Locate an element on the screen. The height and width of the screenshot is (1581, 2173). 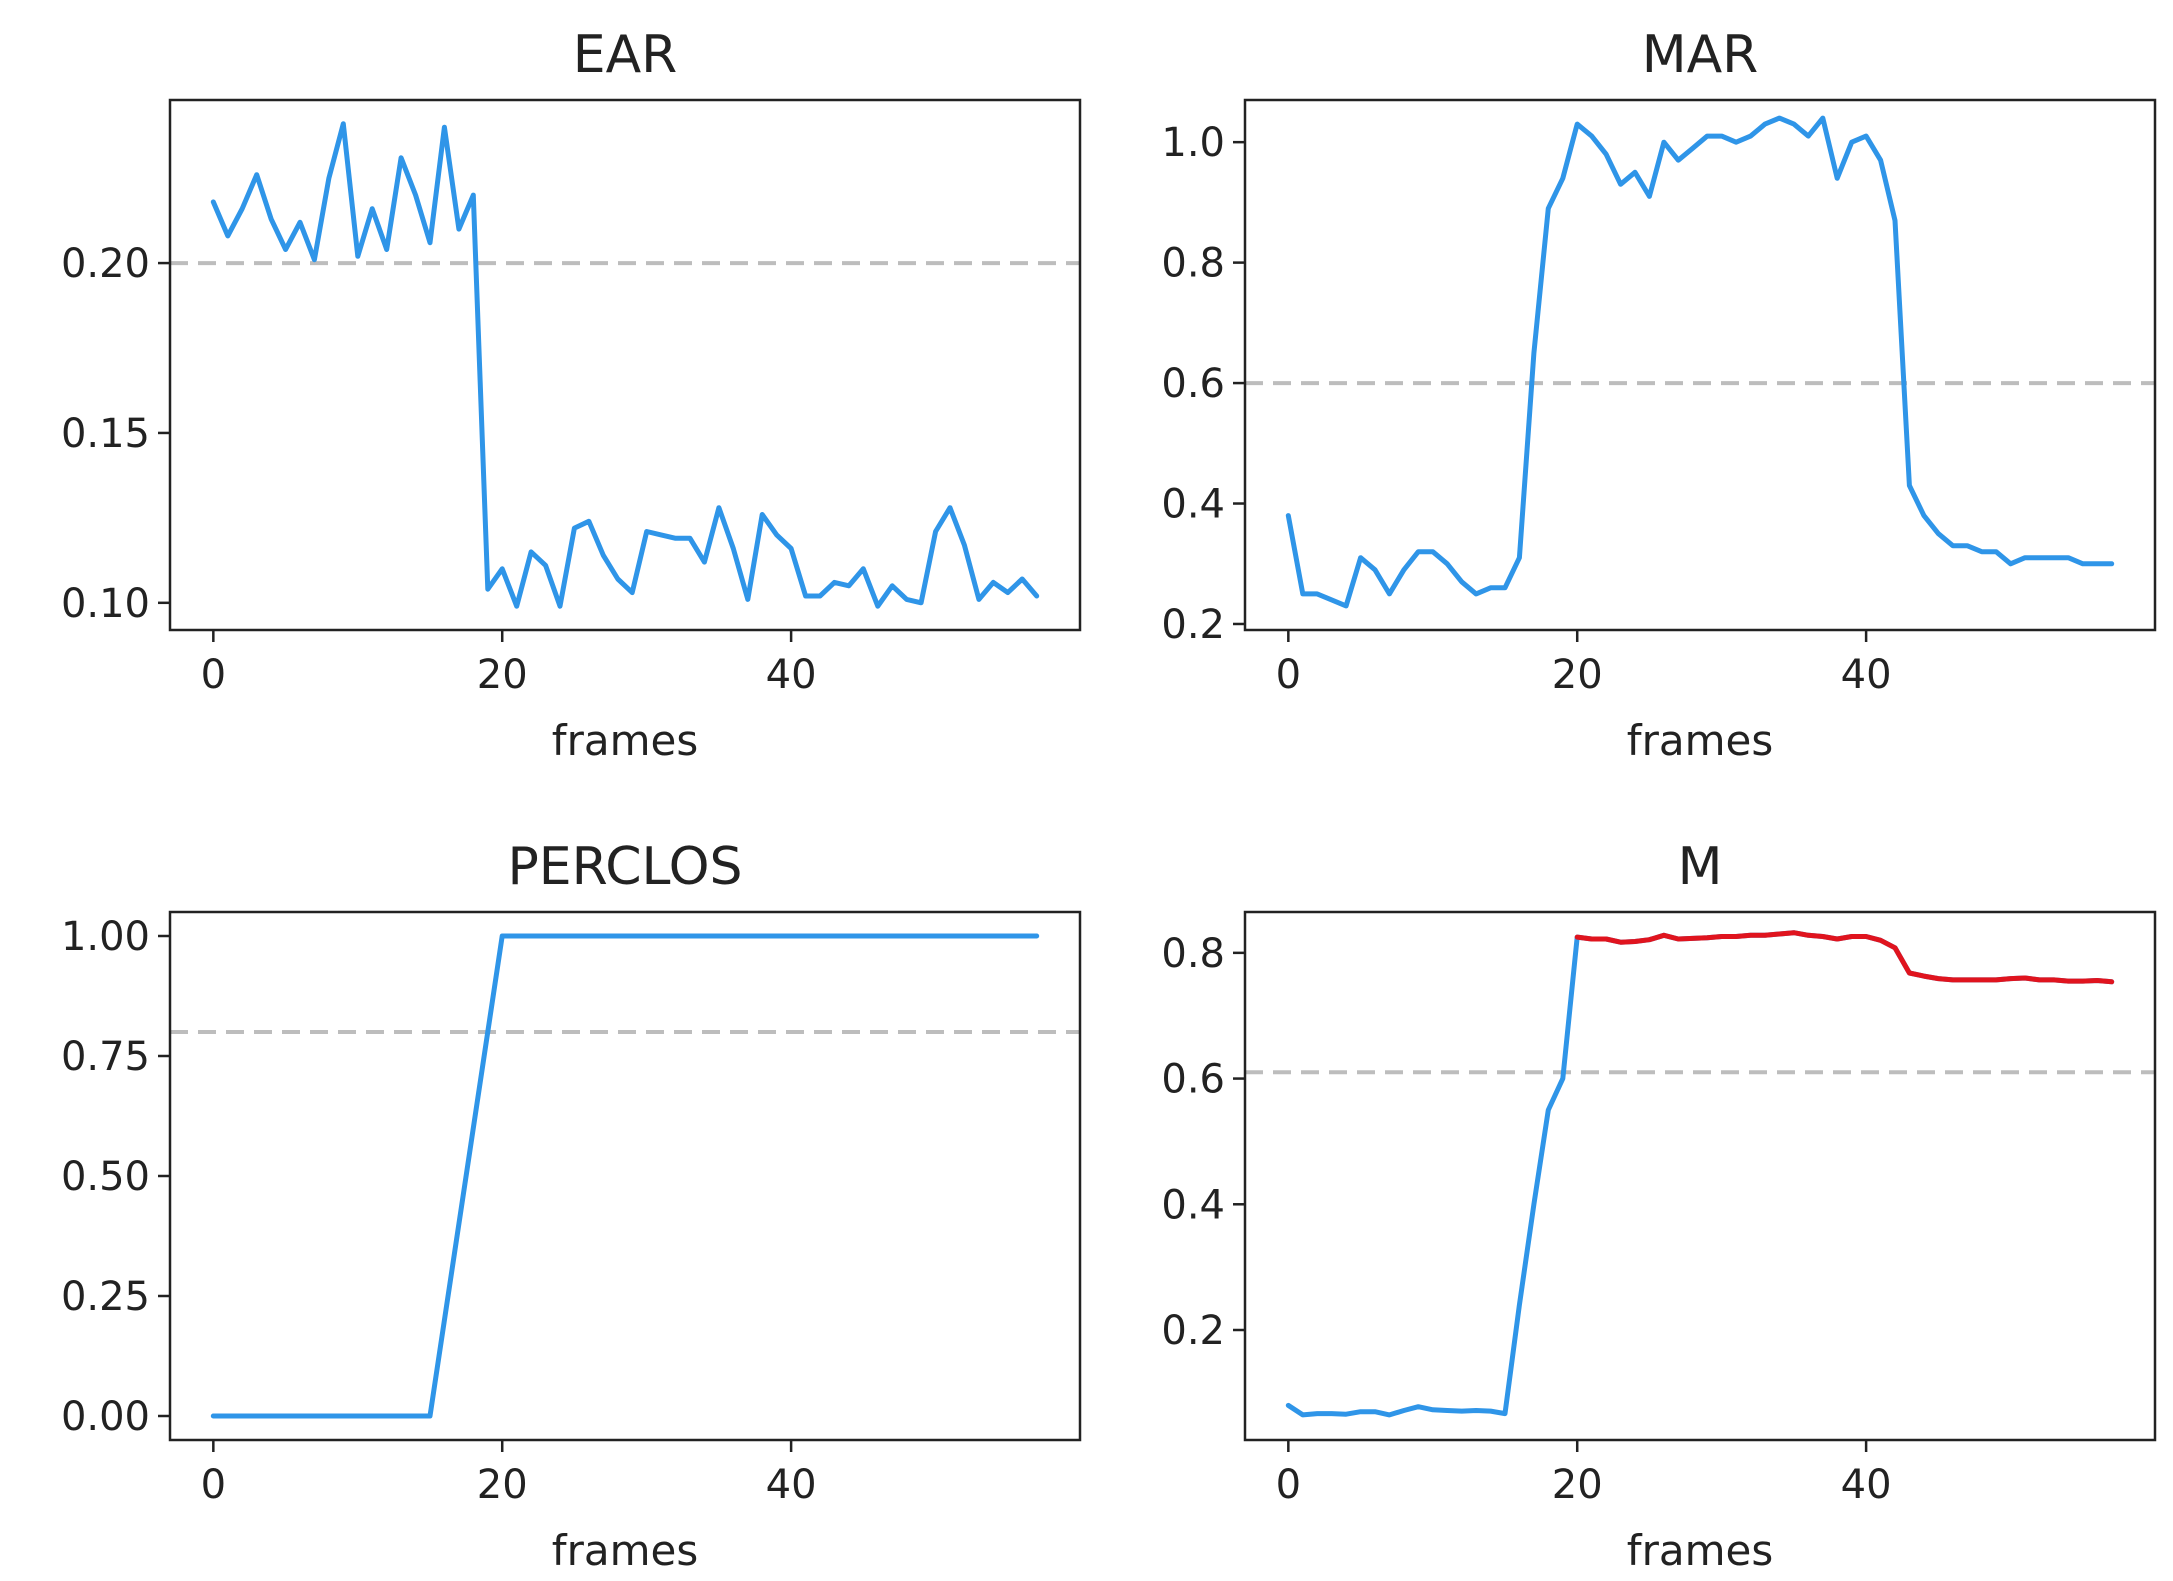
perclos-ytick-label: 1.00 is located at coordinates (105, 937).